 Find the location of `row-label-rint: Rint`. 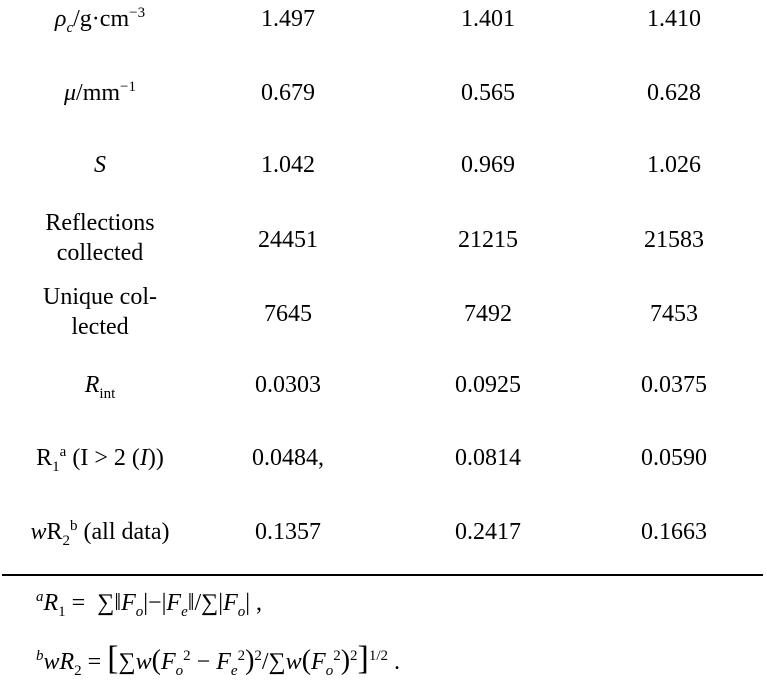

row-label-rint: Rint is located at coordinates (100, 387).